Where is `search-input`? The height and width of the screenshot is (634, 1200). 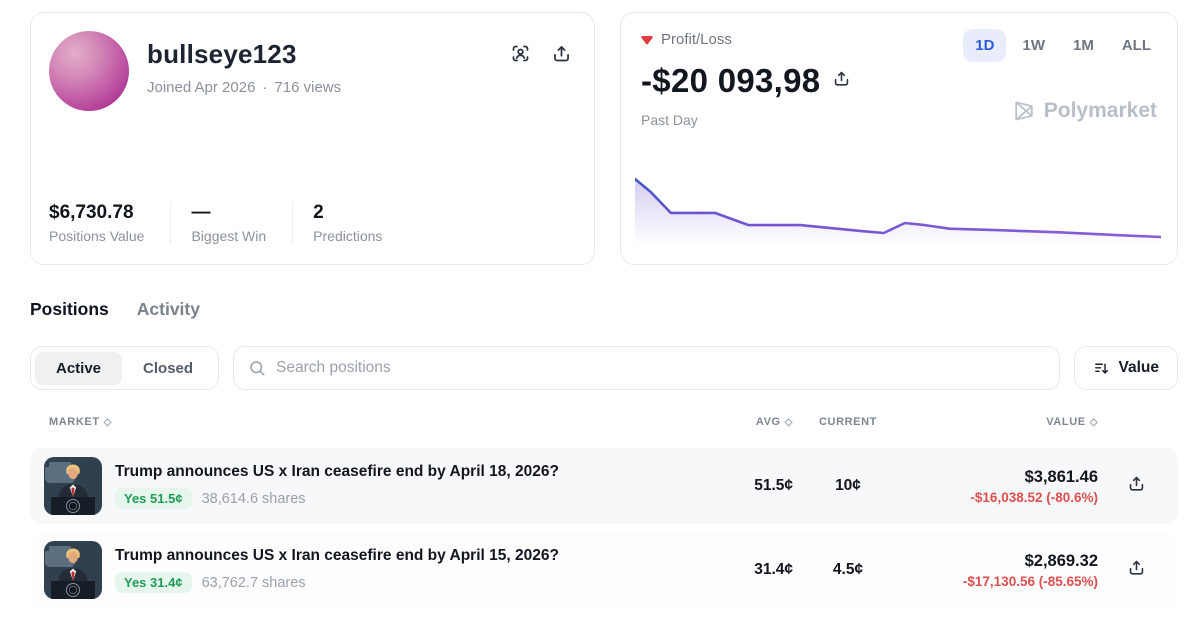 search-input is located at coordinates (660, 368).